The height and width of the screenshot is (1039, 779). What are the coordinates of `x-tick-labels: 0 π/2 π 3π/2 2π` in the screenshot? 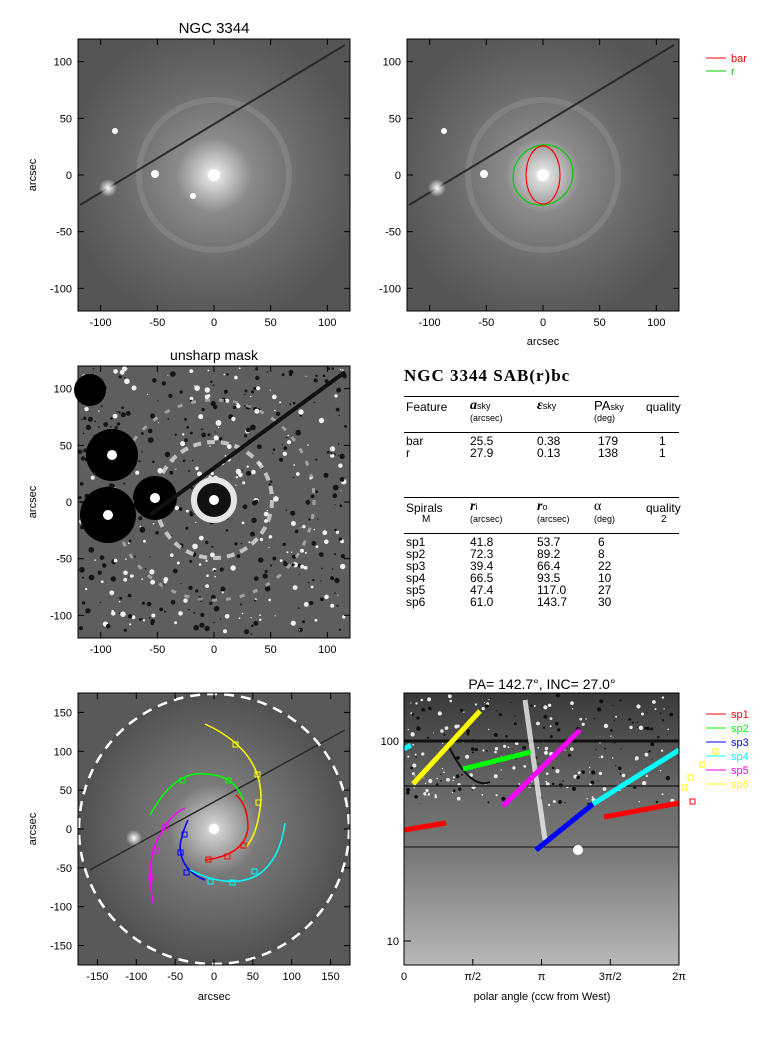 It's located at (543, 971).